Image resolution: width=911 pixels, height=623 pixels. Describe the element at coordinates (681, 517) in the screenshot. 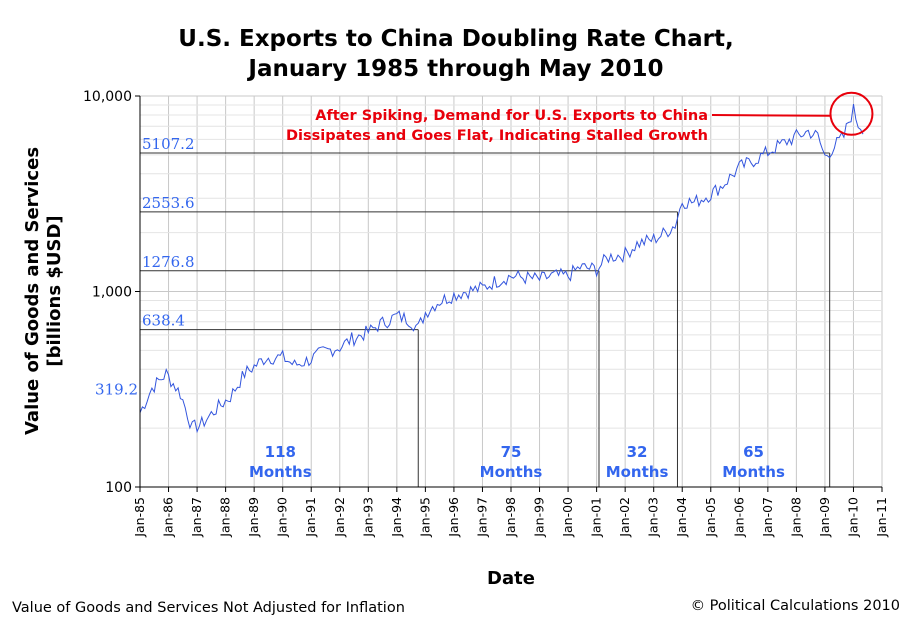

I see `x-tick-label: Jan-04` at that location.